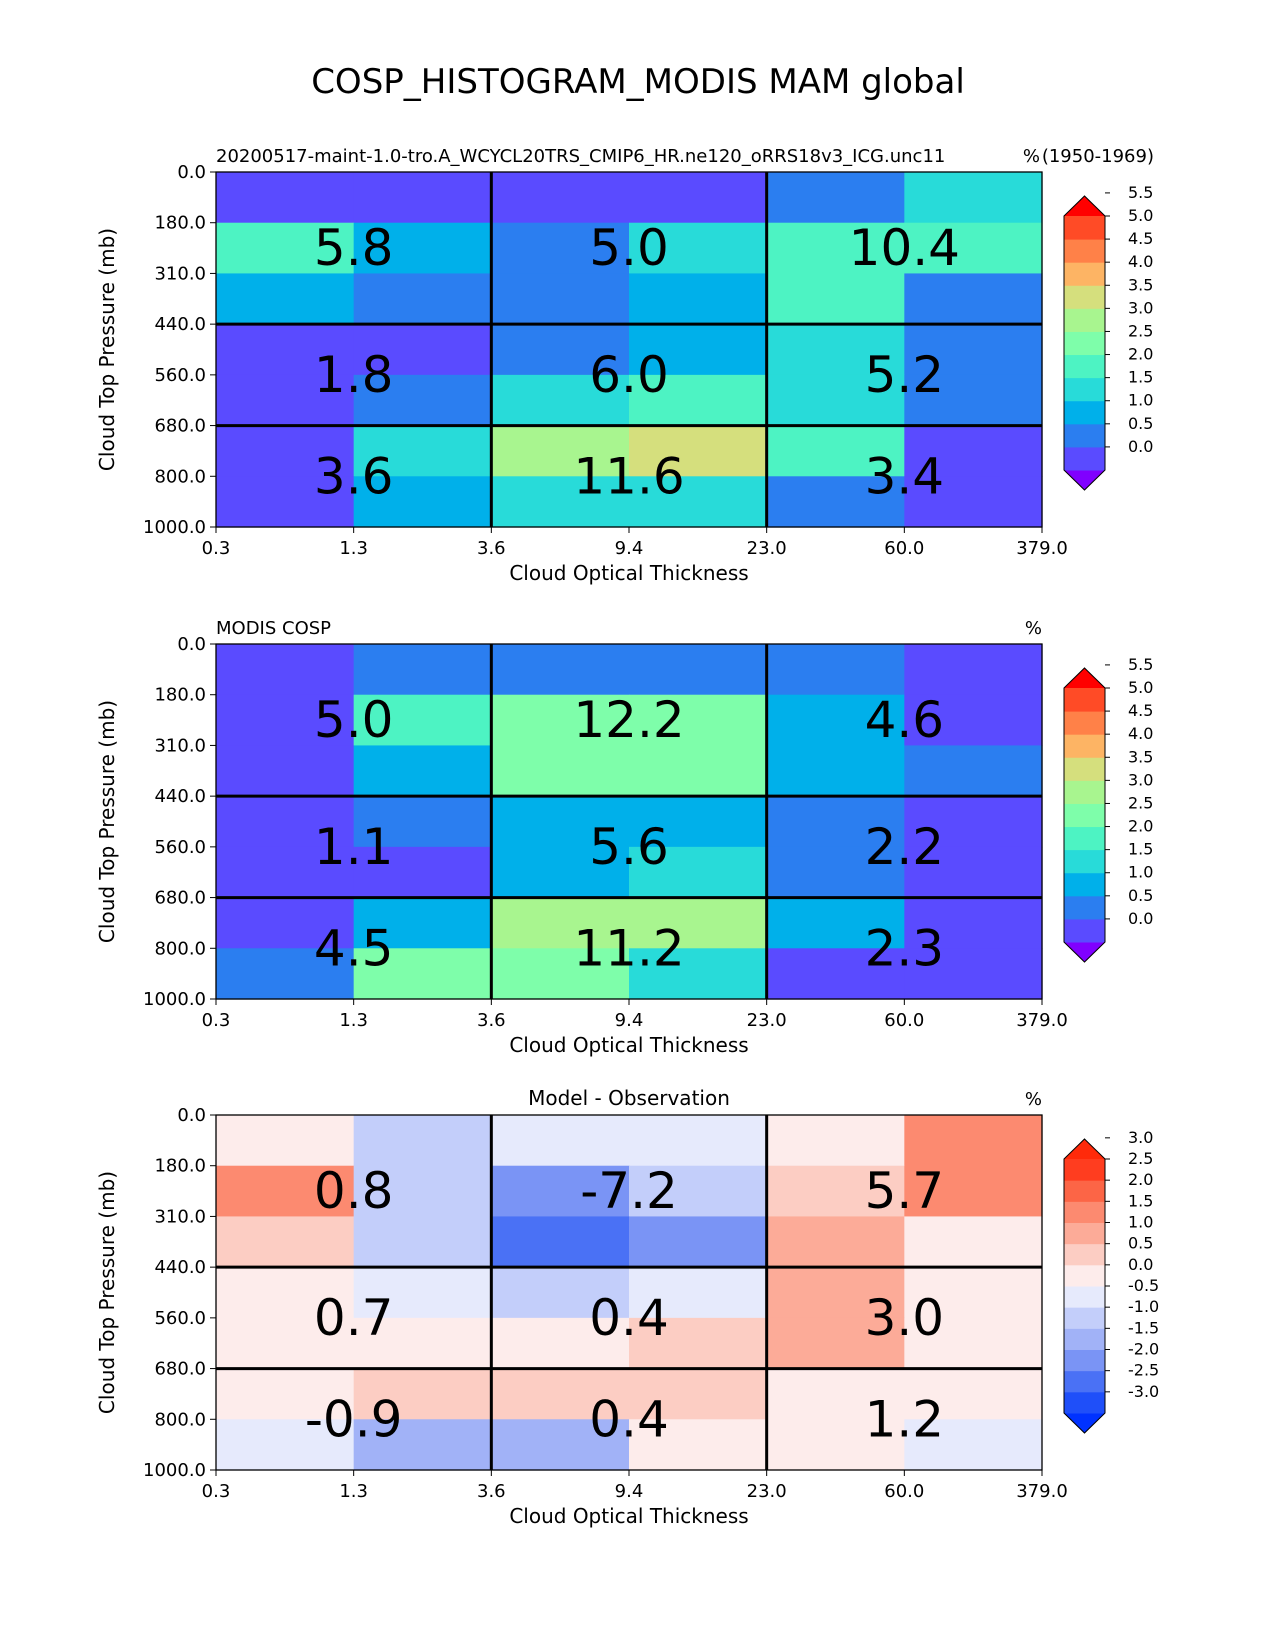 The height and width of the screenshot is (1650, 1275). I want to click on panel-title-center: Model - Observation, so click(629, 1098).